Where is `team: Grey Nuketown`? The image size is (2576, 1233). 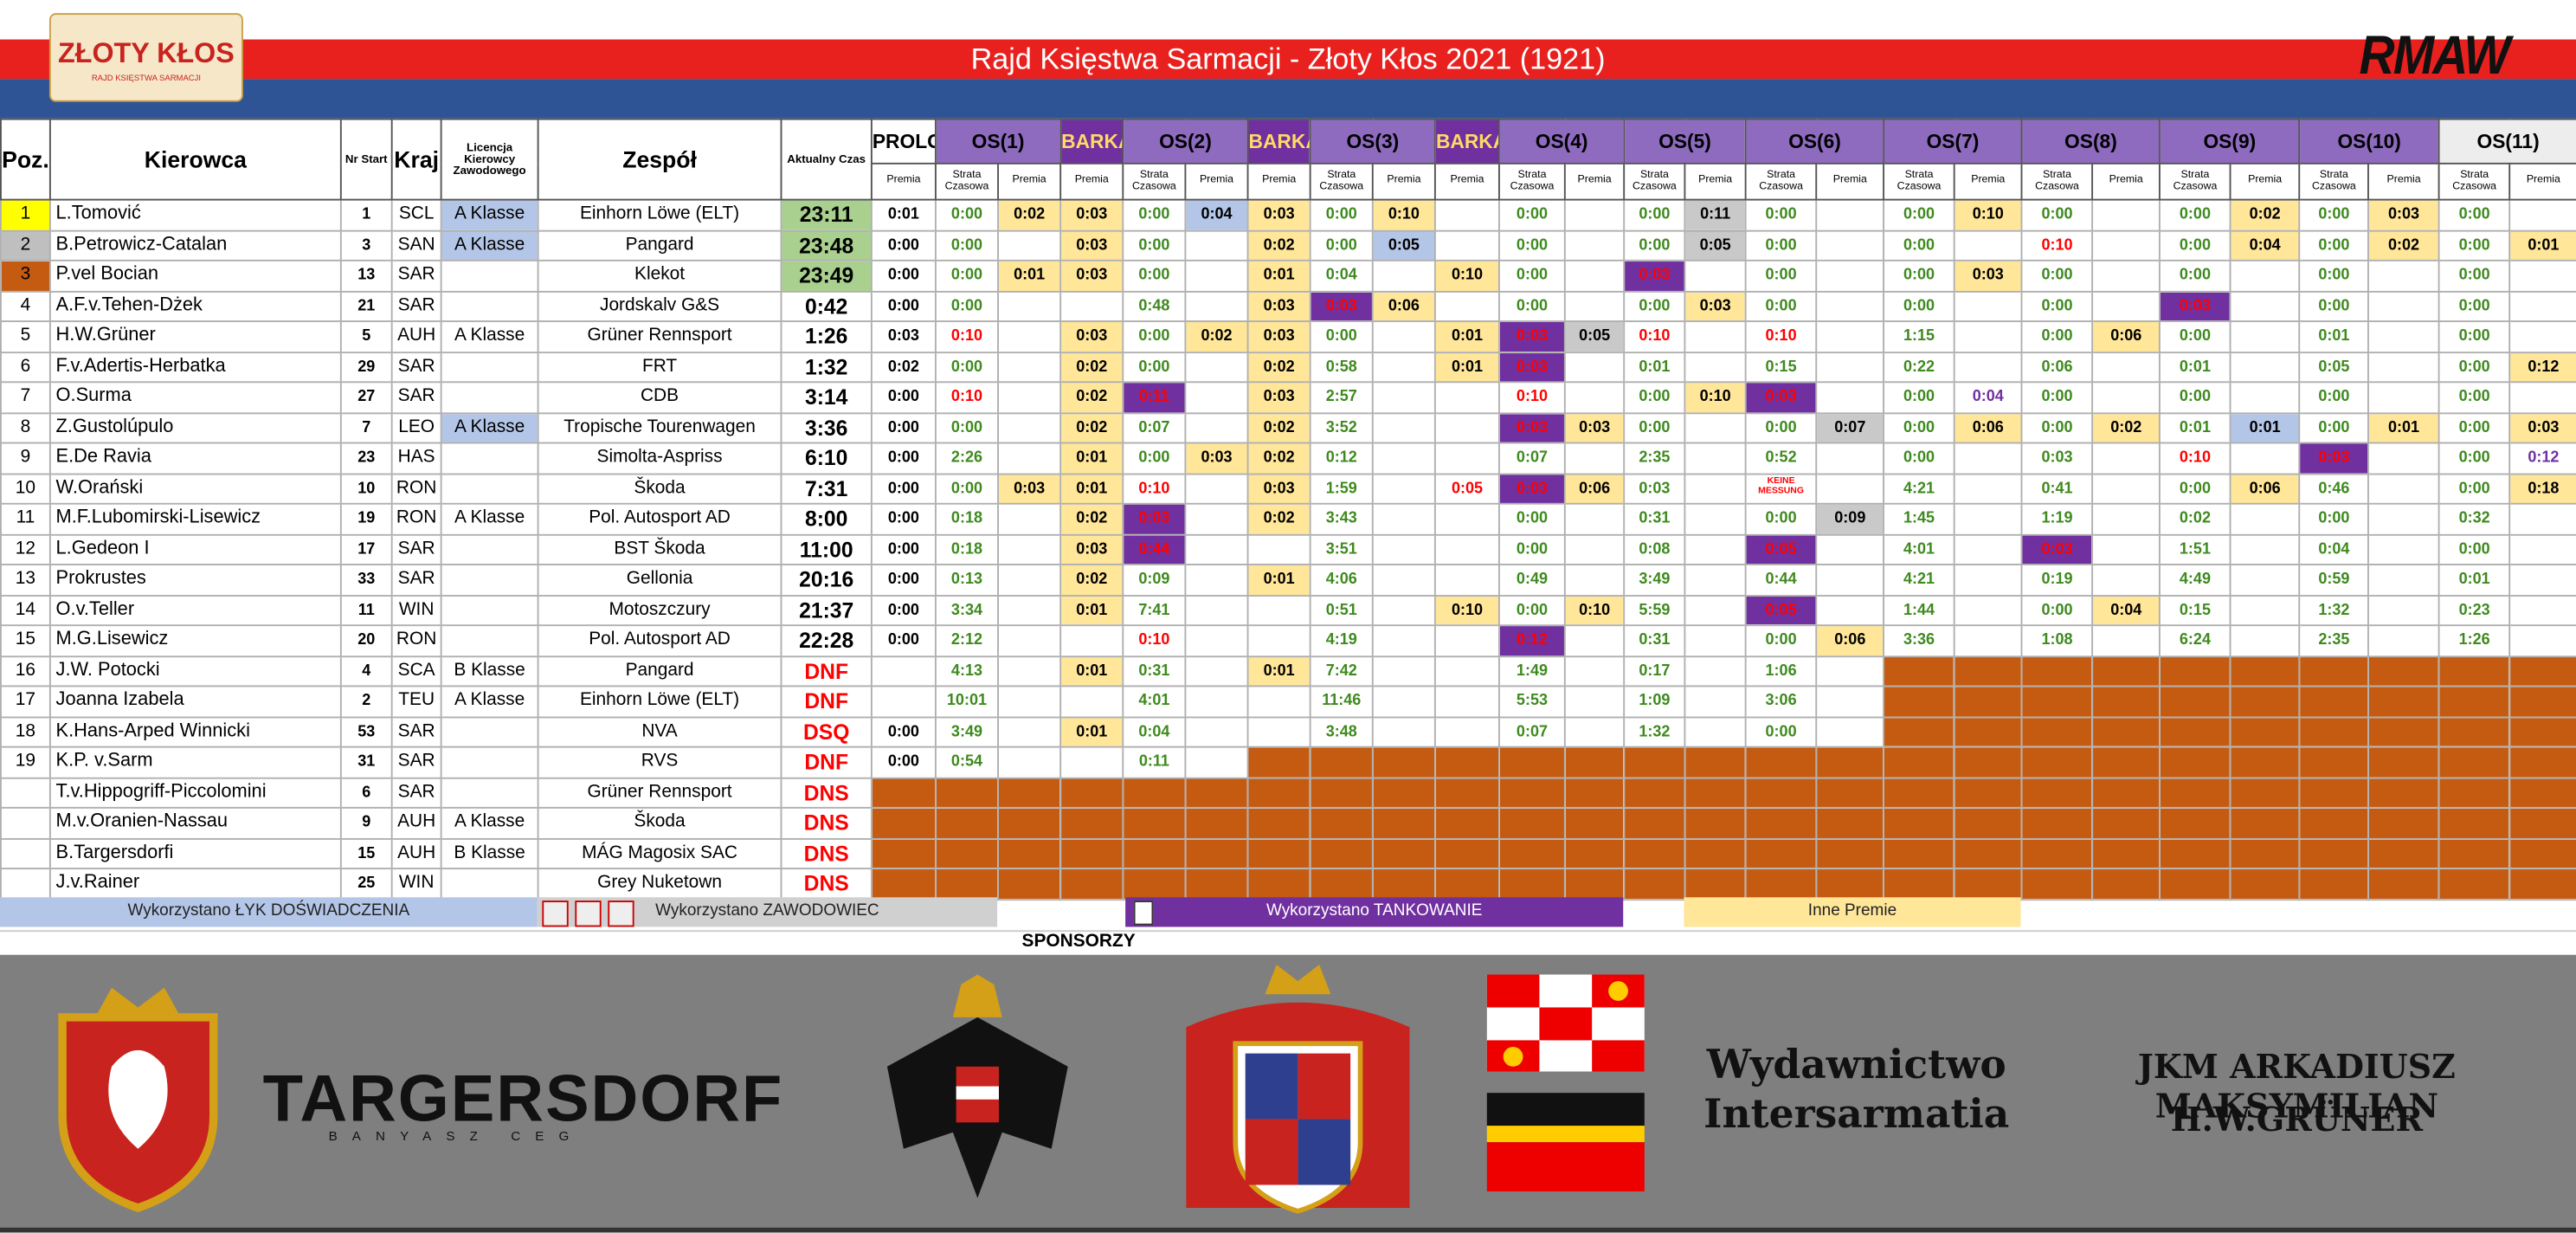 team: Grey Nuketown is located at coordinates (659, 884).